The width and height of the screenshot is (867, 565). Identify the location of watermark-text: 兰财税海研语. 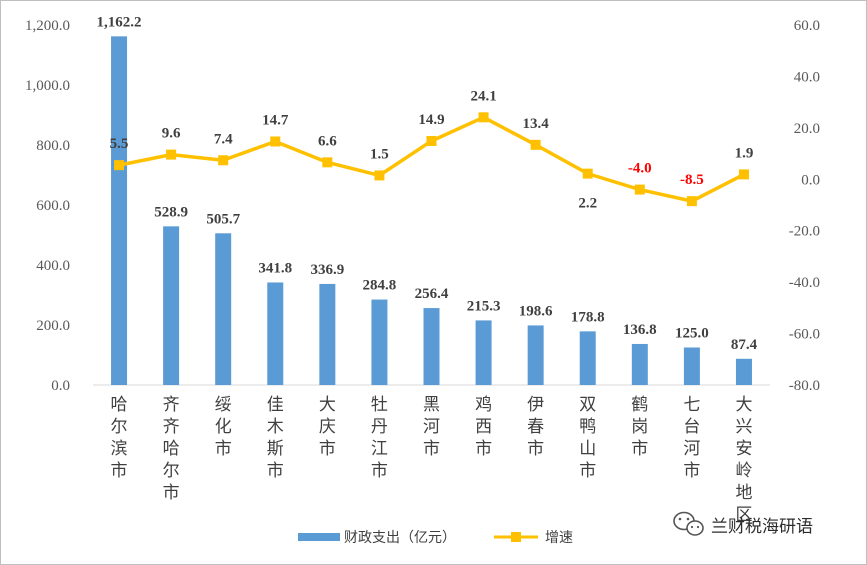
(762, 527).